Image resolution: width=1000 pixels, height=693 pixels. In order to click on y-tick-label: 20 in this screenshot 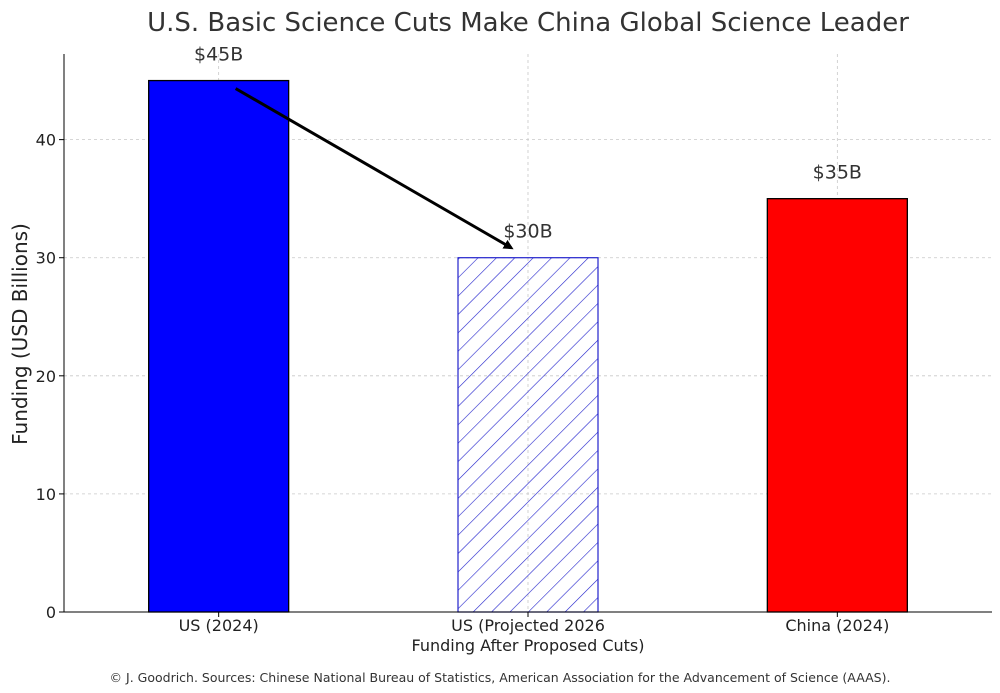, I will do `click(46, 376)`.